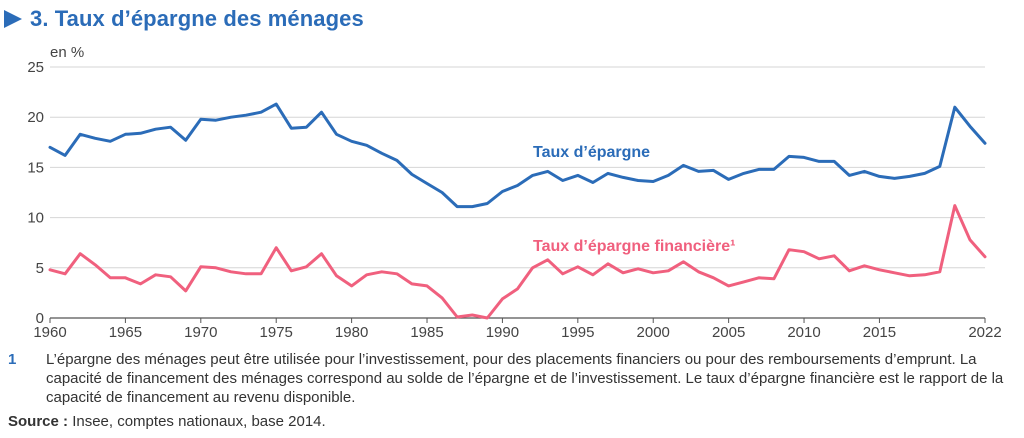 This screenshot has height=438, width=1024. What do you see at coordinates (653, 332) in the screenshot?
I see `x-tick-label-2000: 2000` at bounding box center [653, 332].